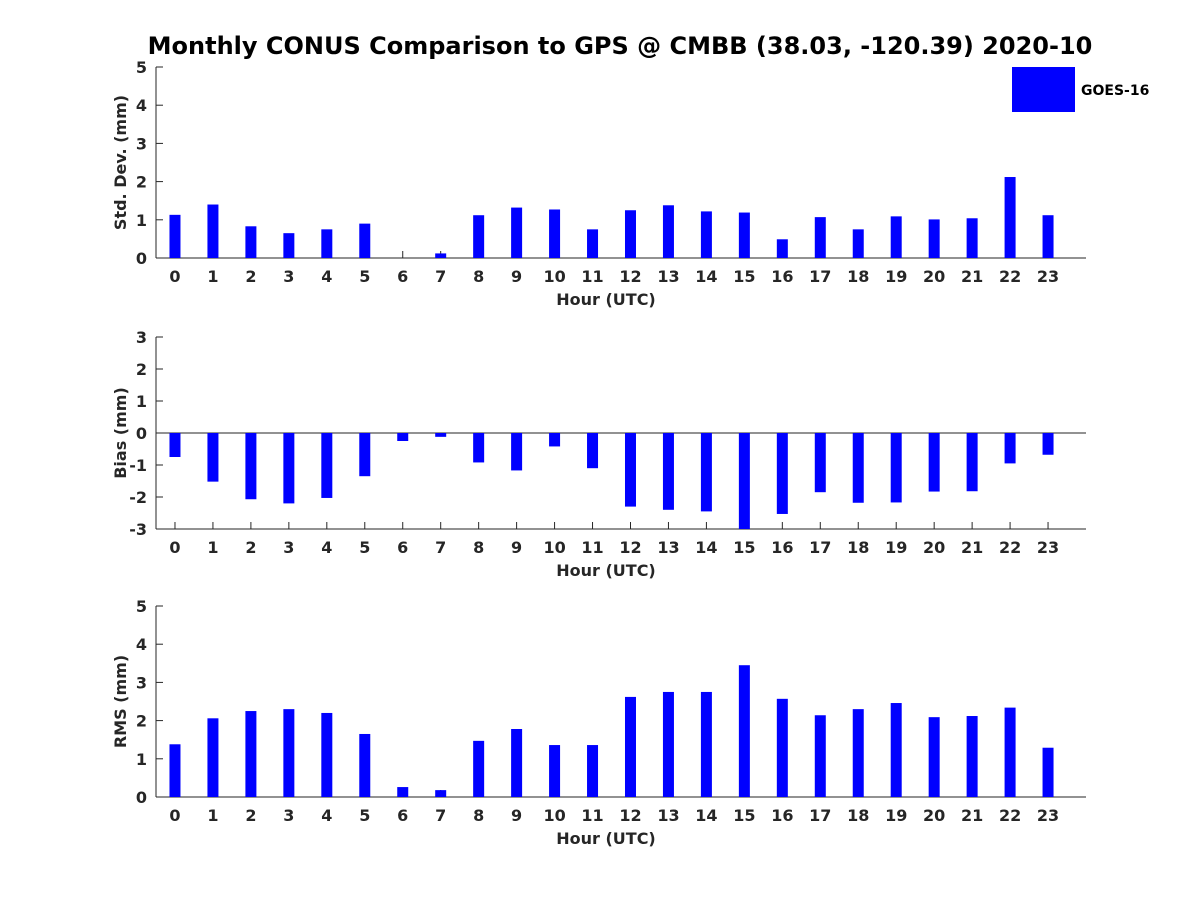 The image size is (1200, 900). Describe the element at coordinates (212, 815) in the screenshot. I see `rms-x-tick-label: 1` at that location.